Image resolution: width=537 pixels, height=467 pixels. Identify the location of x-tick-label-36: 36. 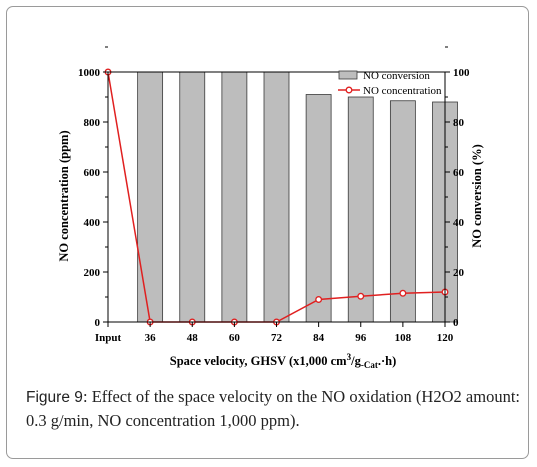
(151, 338).